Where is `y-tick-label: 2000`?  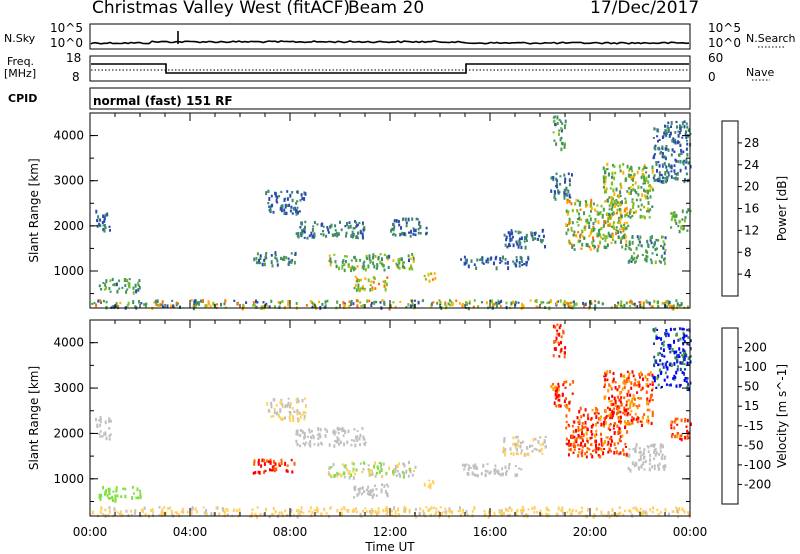
y-tick-label: 2000 is located at coordinates (68, 226).